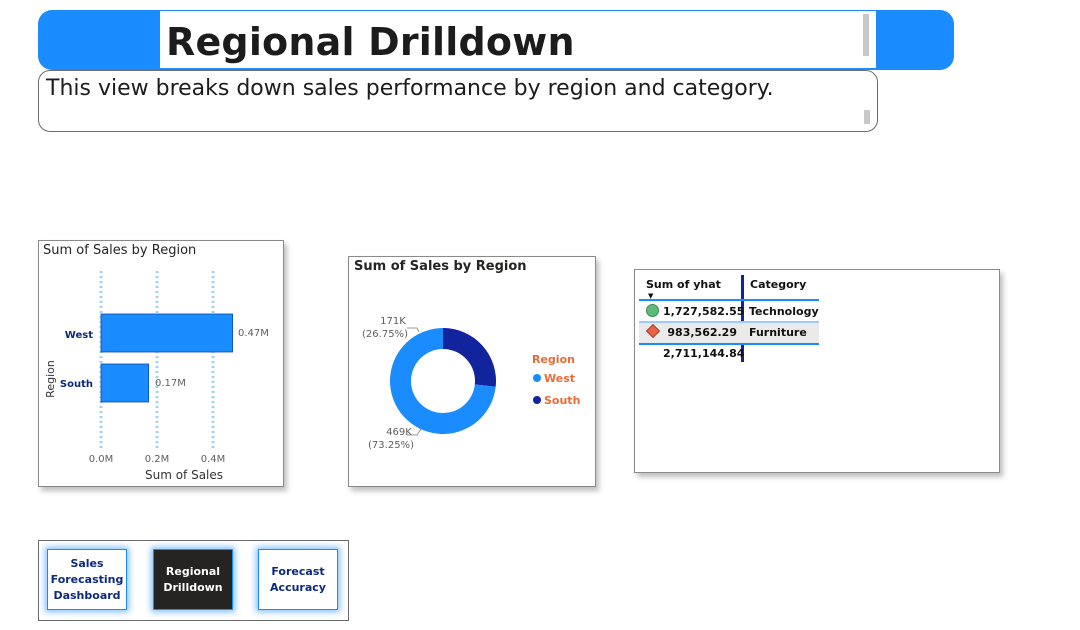  Describe the element at coordinates (553, 359) in the screenshot. I see `donut-legend-title: Region` at that location.